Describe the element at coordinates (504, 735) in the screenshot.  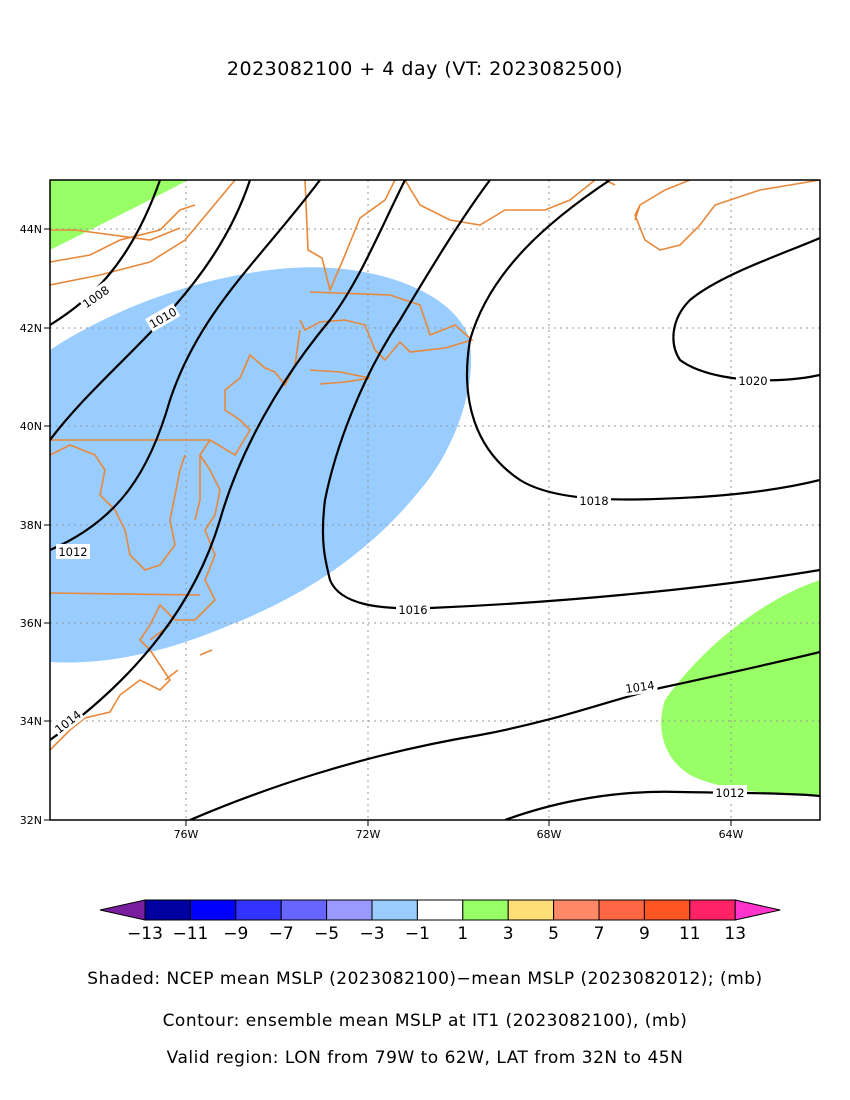
I see `contour-1014-east` at that location.